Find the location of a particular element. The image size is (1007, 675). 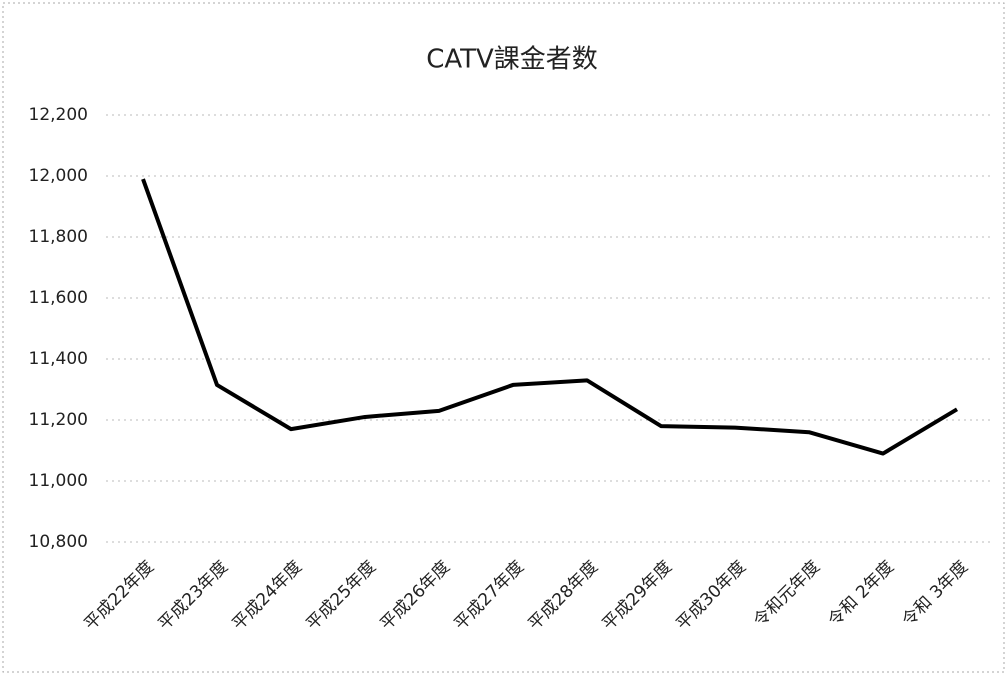

y-tick-label: 11,000 is located at coordinates (58, 481).